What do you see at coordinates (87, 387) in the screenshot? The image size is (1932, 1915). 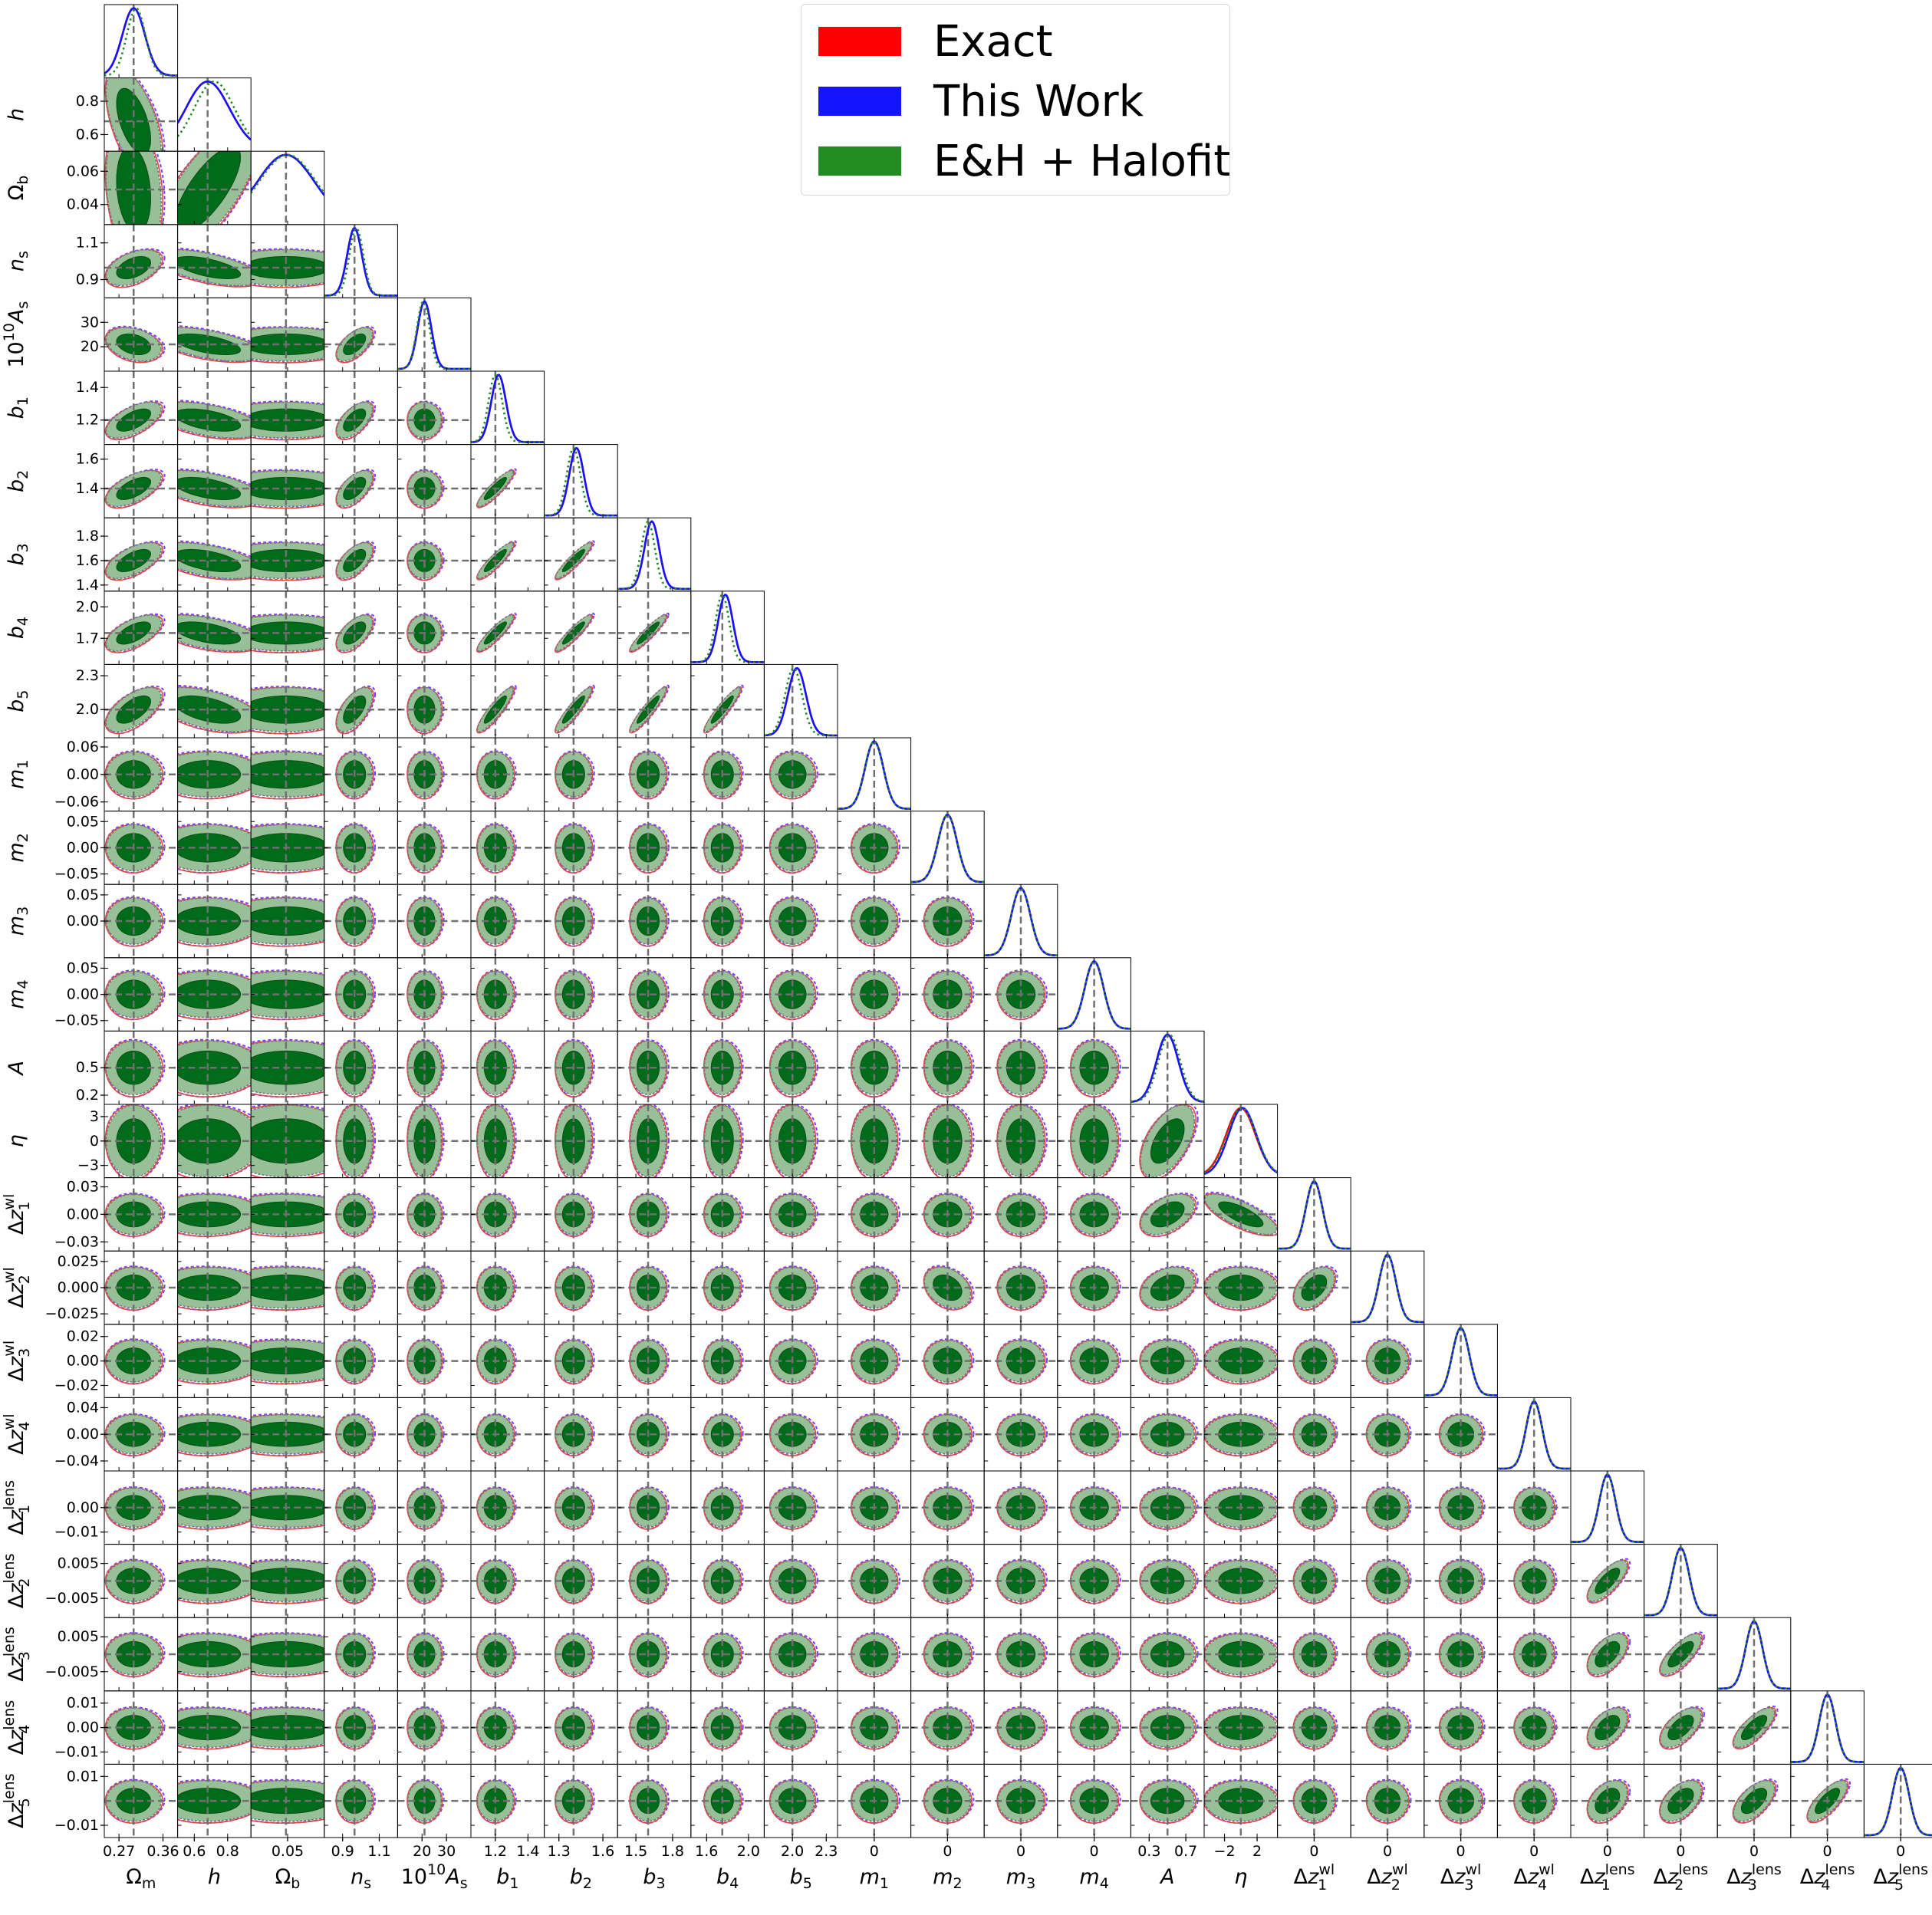 I see `y-tick-label-b1: 1.4` at bounding box center [87, 387].